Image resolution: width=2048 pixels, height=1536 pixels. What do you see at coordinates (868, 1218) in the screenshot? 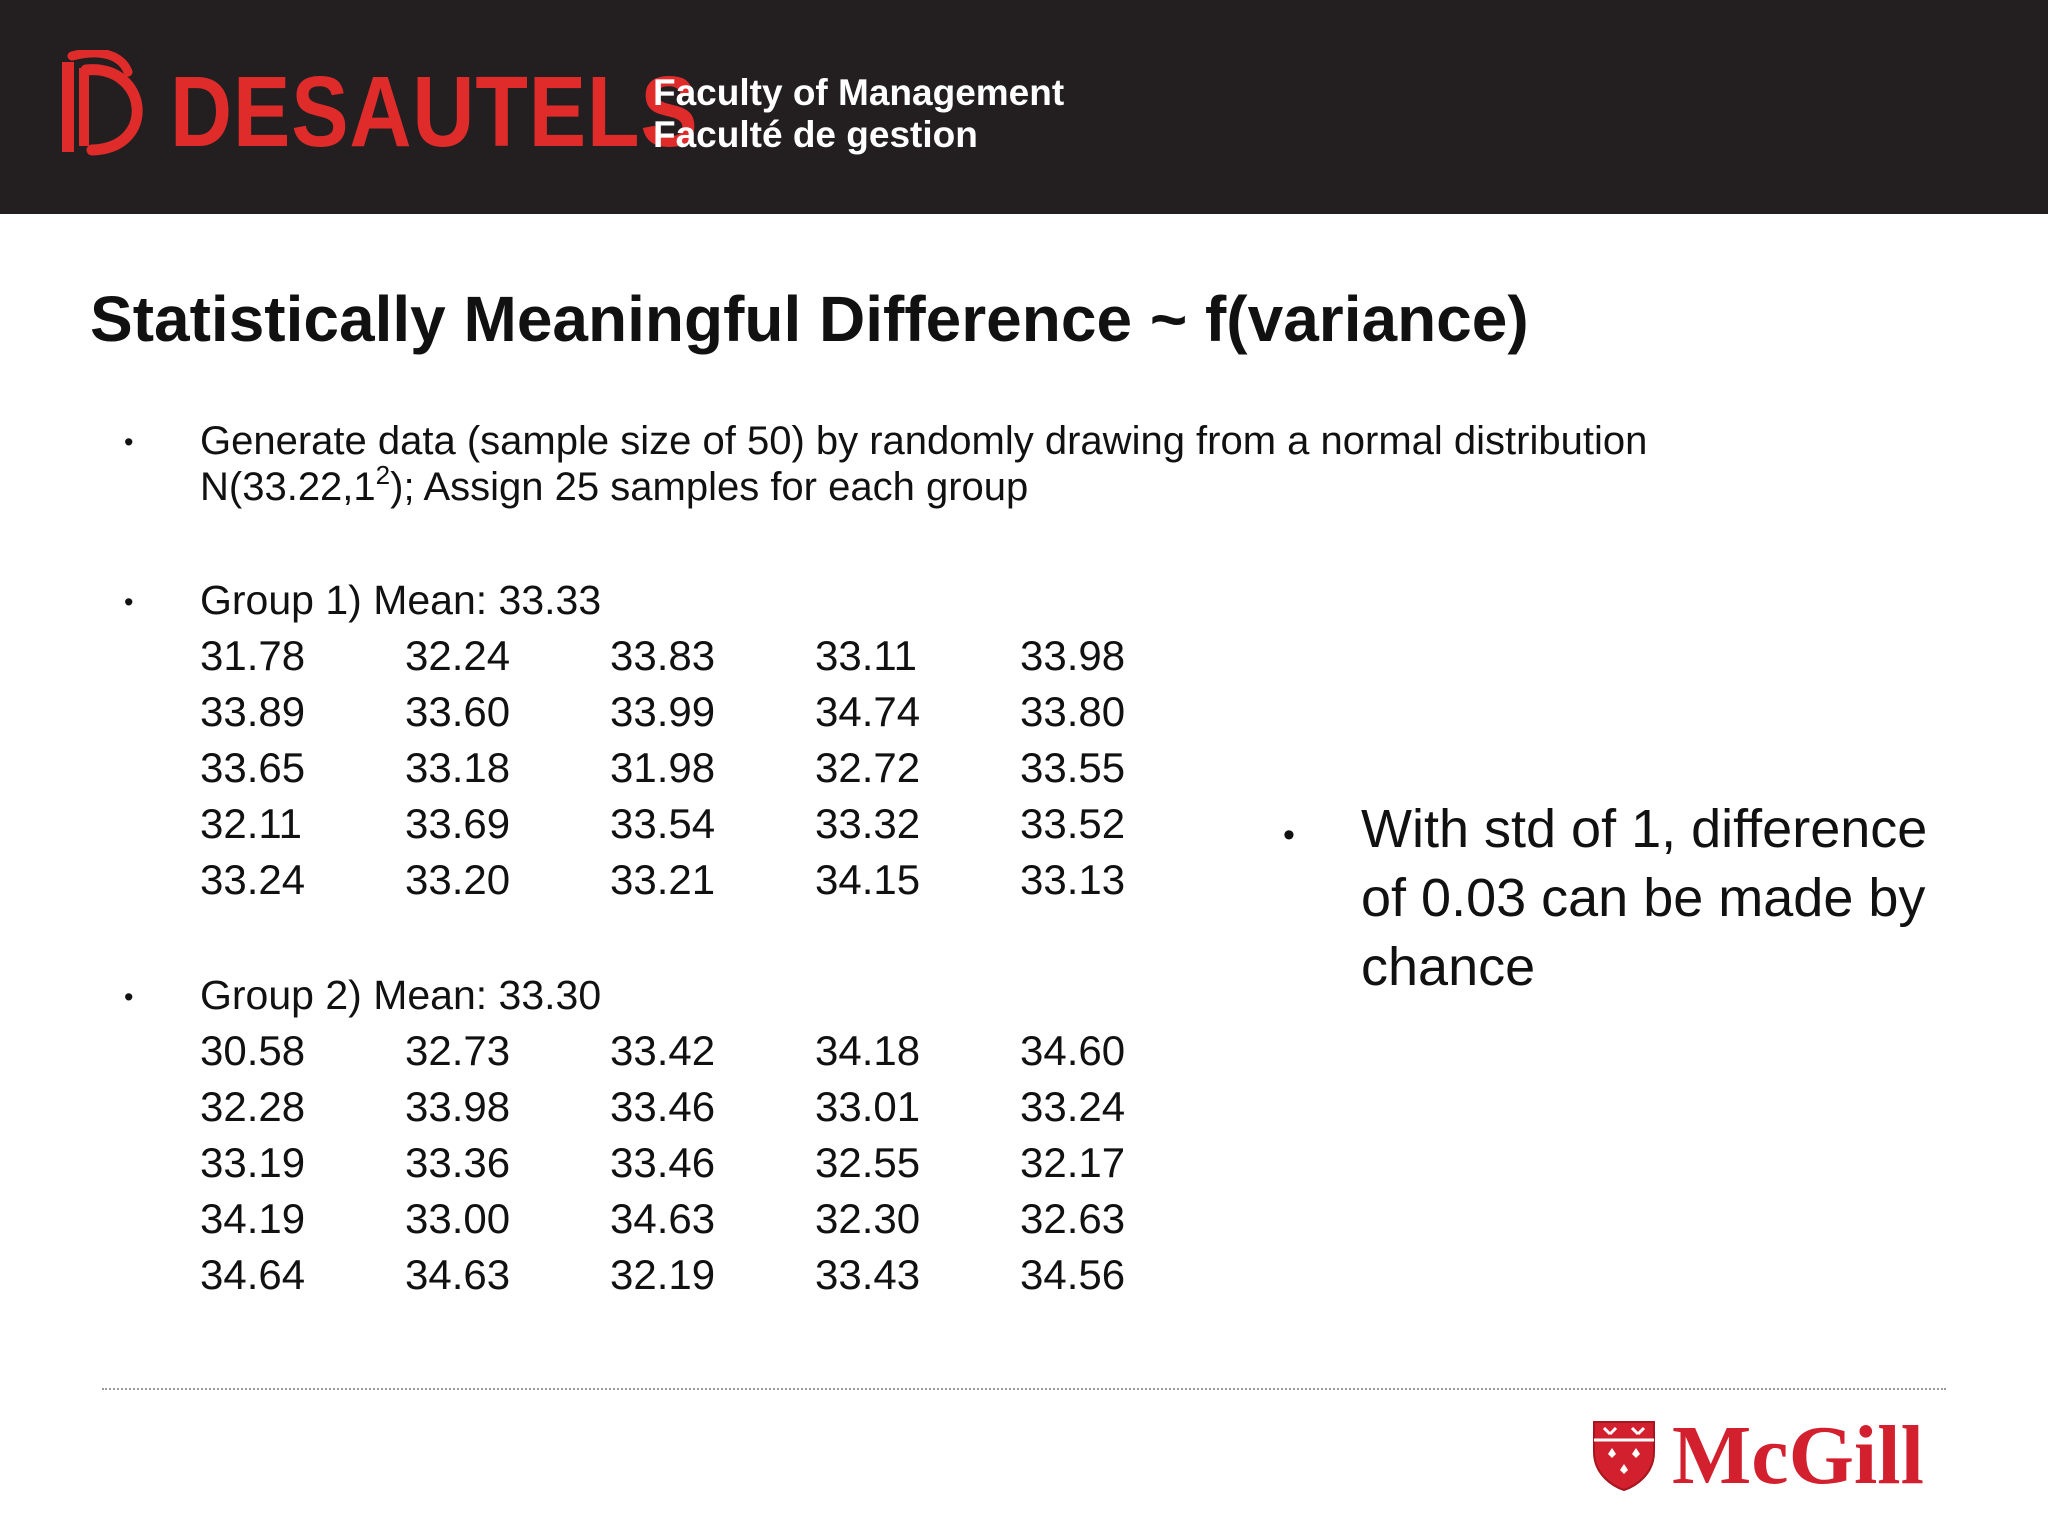
I see `table-cell: 32.30` at bounding box center [868, 1218].